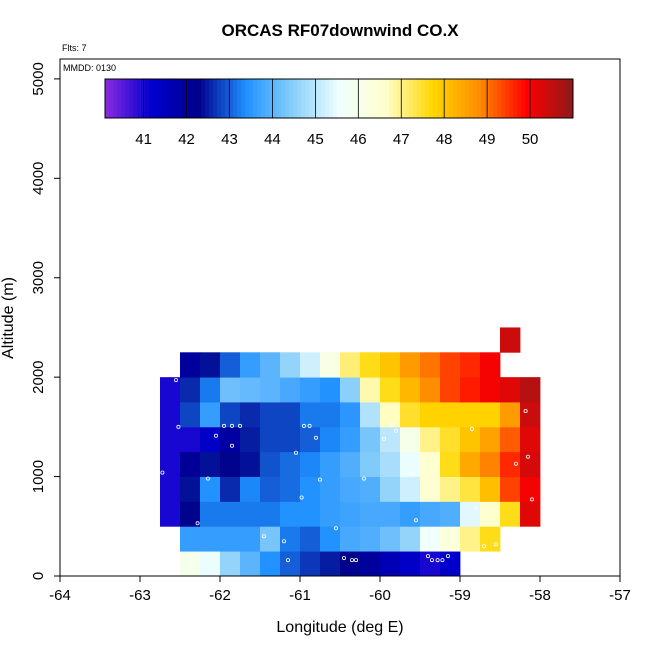  What do you see at coordinates (339, 98) in the screenshot?
I see `colorbar-border` at bounding box center [339, 98].